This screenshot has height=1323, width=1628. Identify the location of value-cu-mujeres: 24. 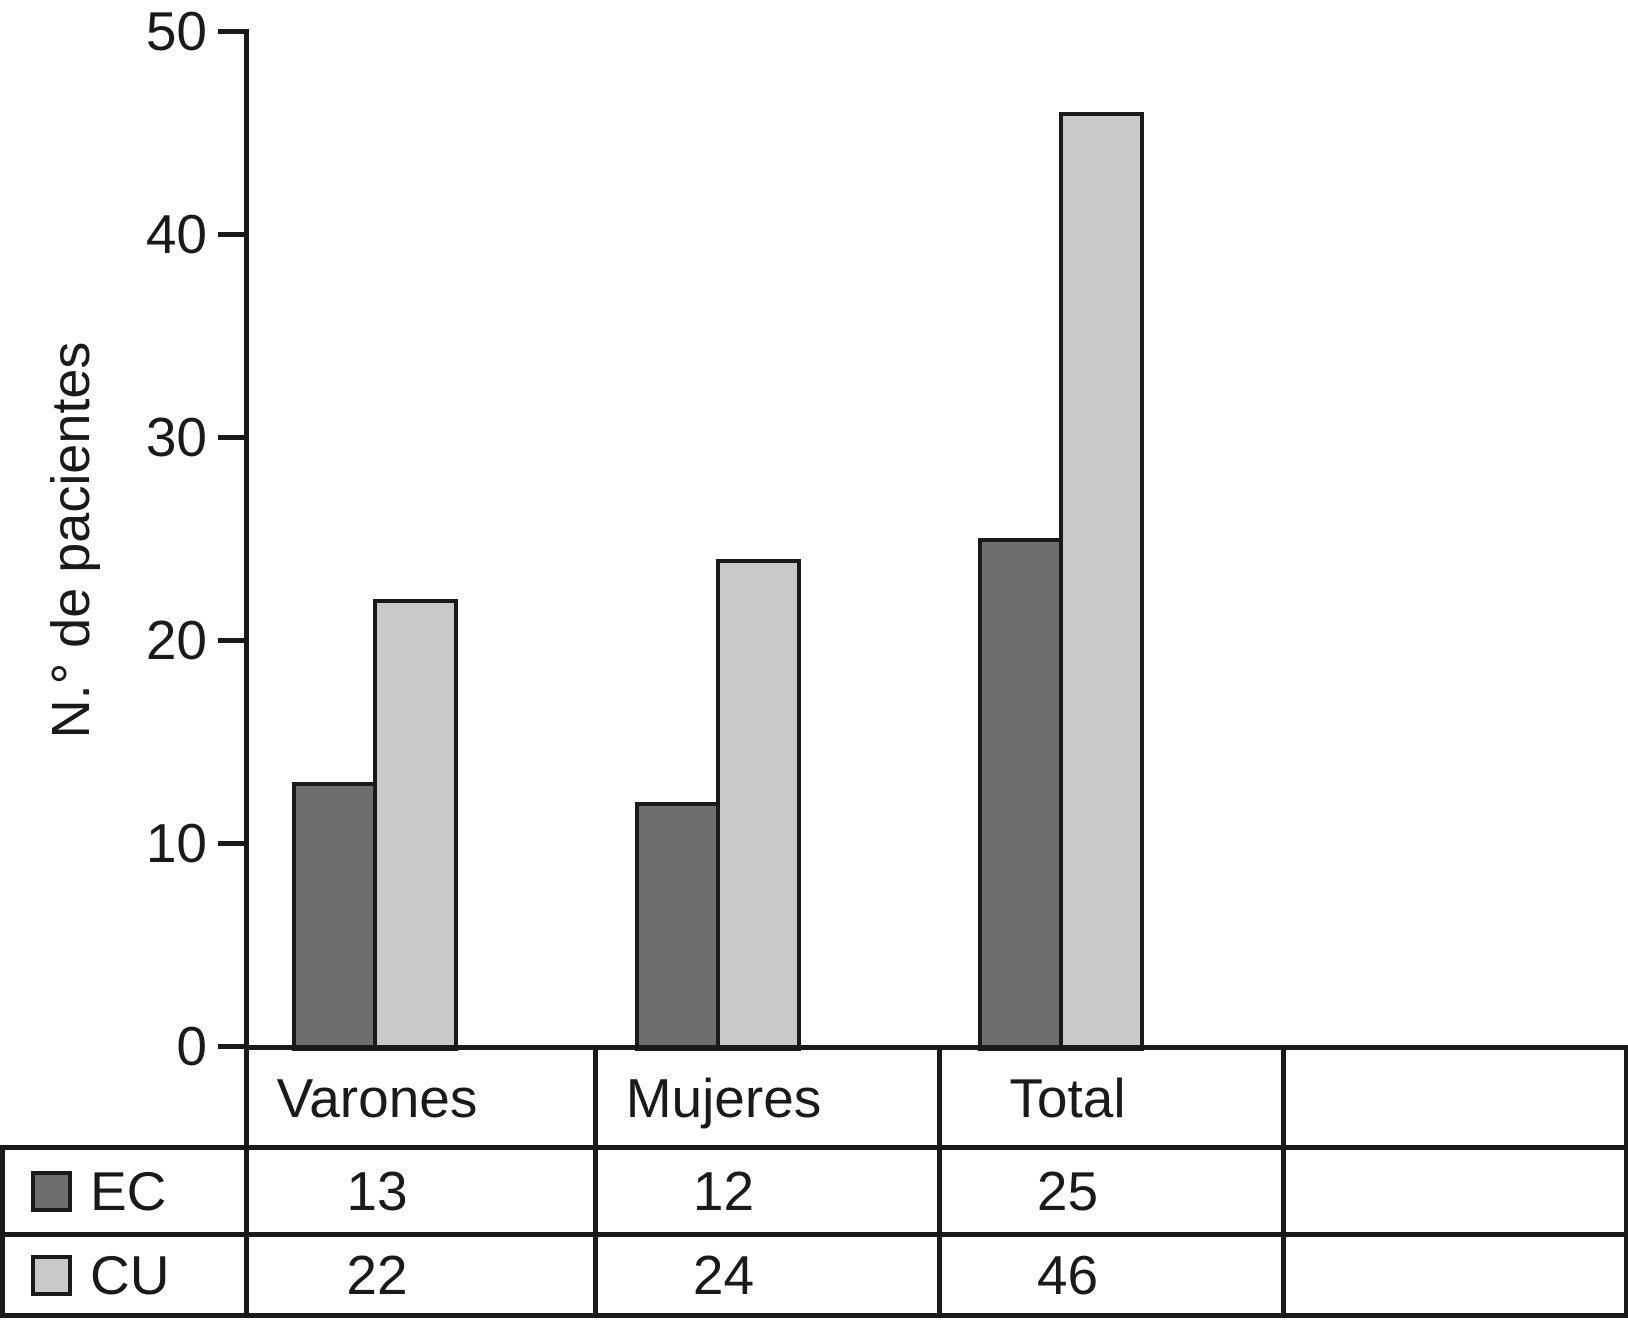
(767, 1275).